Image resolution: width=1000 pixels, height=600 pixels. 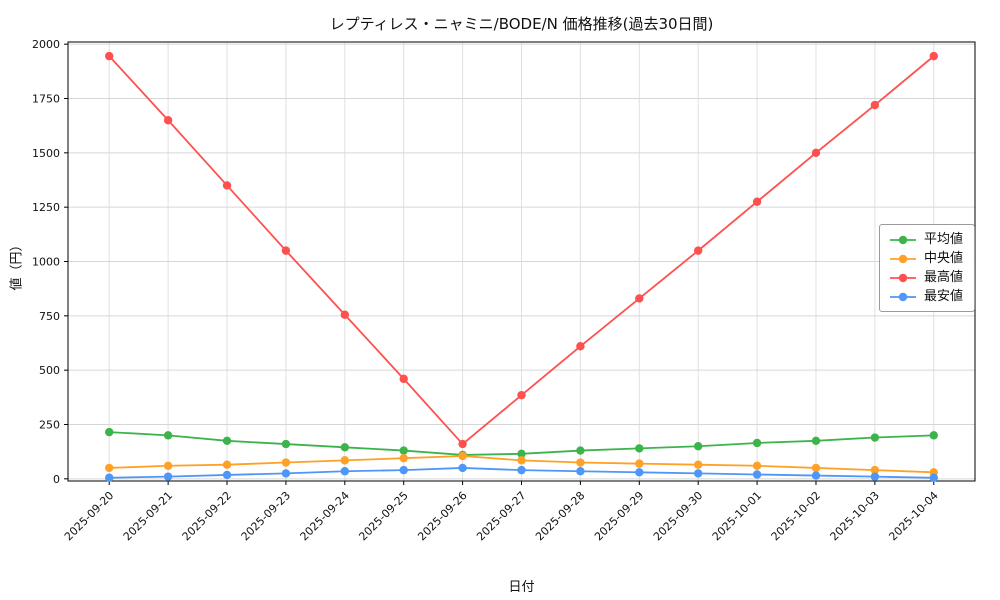 What do you see at coordinates (442, 516) in the screenshot?
I see `svg-text: 2025-09-26` at bounding box center [442, 516].